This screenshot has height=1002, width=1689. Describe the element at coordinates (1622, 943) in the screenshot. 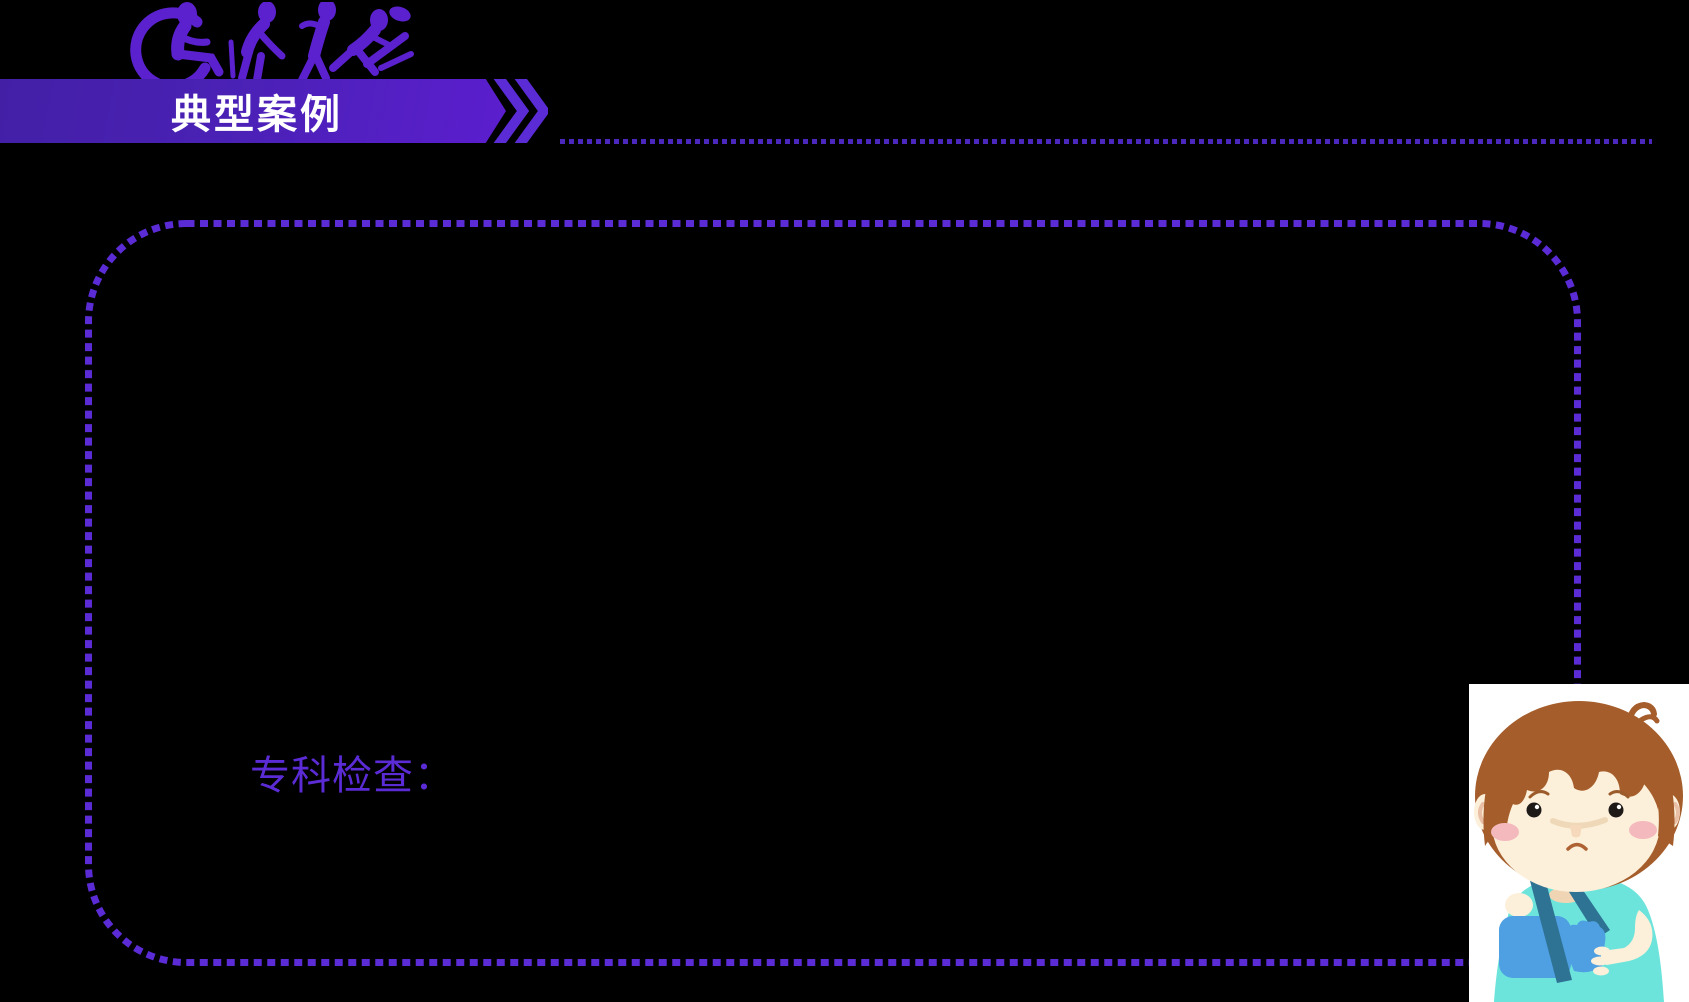

I see `supporting-arm` at that location.